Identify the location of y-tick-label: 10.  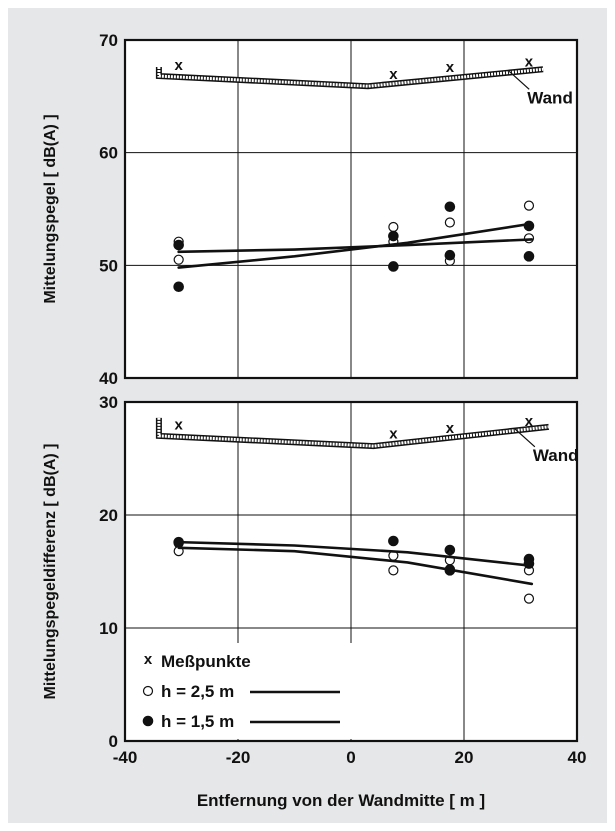
(108, 628).